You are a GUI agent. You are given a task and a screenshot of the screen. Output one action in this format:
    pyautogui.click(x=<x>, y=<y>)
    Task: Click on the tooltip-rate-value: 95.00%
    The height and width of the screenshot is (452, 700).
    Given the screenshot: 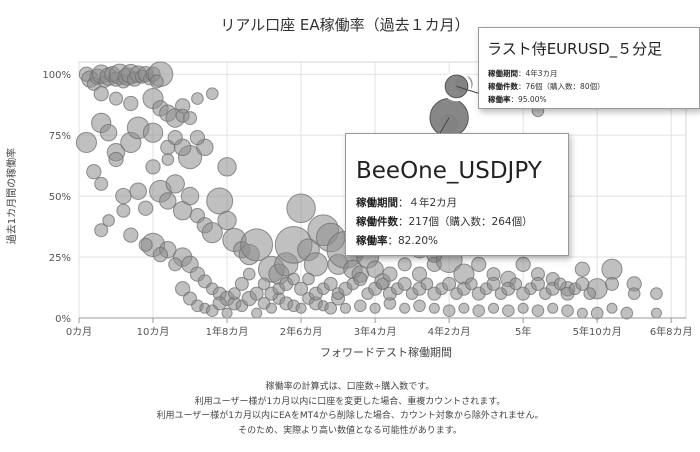 What is the action you would take?
    pyautogui.click(x=532, y=99)
    